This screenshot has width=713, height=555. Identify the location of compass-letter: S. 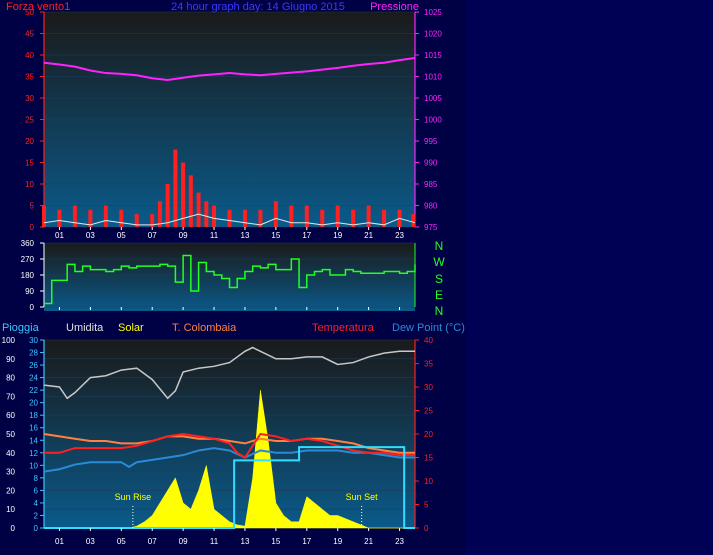
(439, 279).